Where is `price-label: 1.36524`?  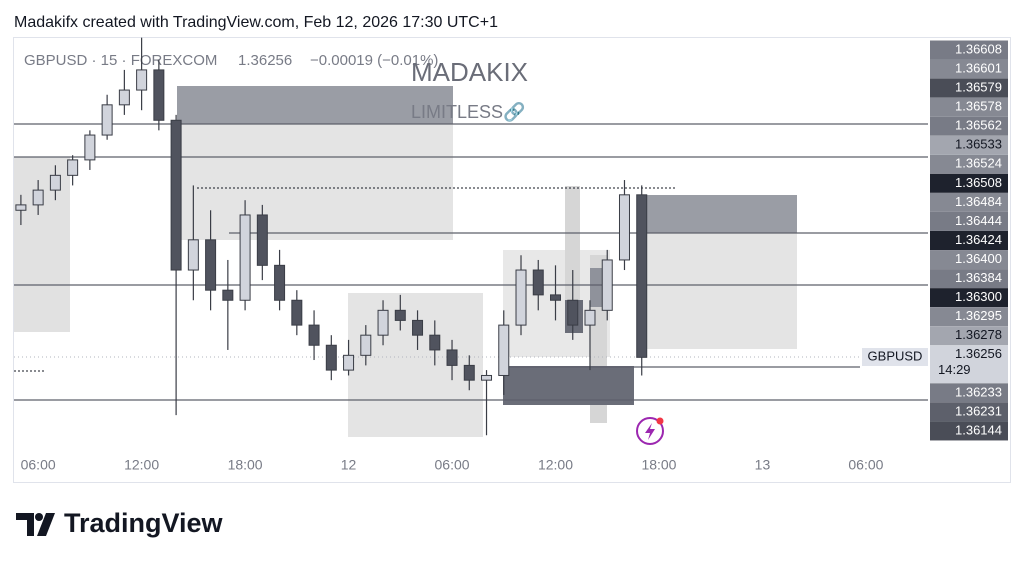
price-label: 1.36524 is located at coordinates (978, 163).